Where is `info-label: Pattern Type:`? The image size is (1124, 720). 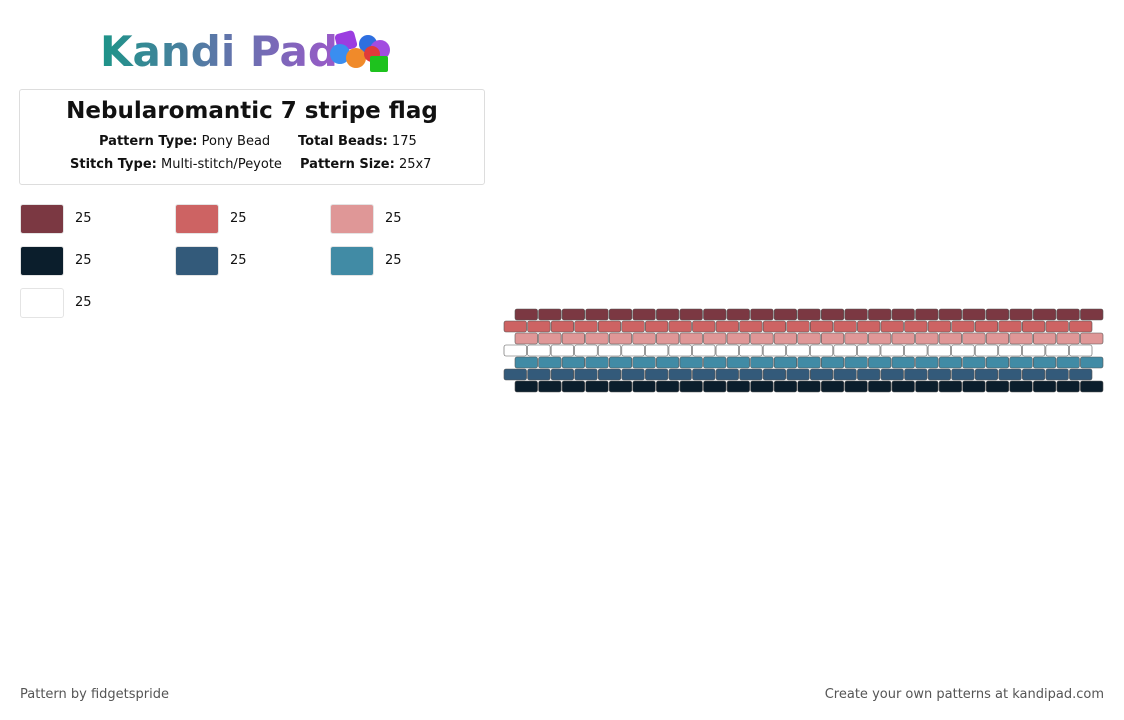
info-label: Pattern Type: is located at coordinates (148, 141).